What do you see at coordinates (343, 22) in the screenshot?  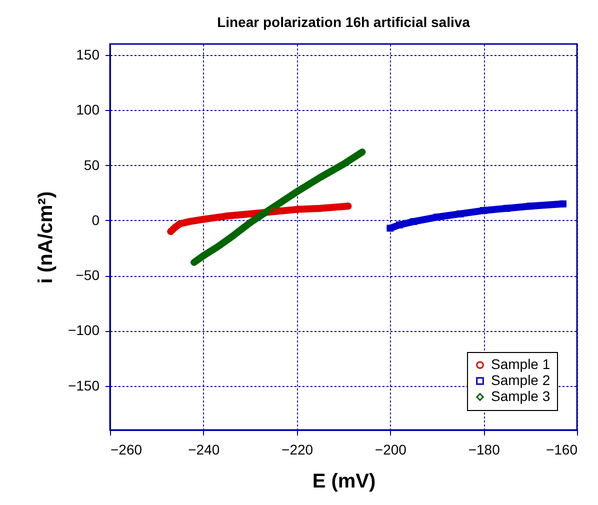 I see `chart-title: Linear polarization 16h artificial saliva` at bounding box center [343, 22].